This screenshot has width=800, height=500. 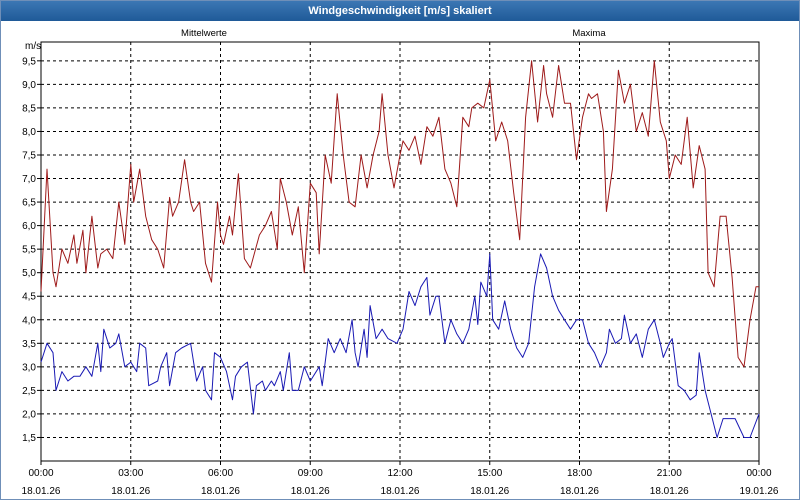 I want to click on x-tick-time: 06:00, so click(x=220, y=473).